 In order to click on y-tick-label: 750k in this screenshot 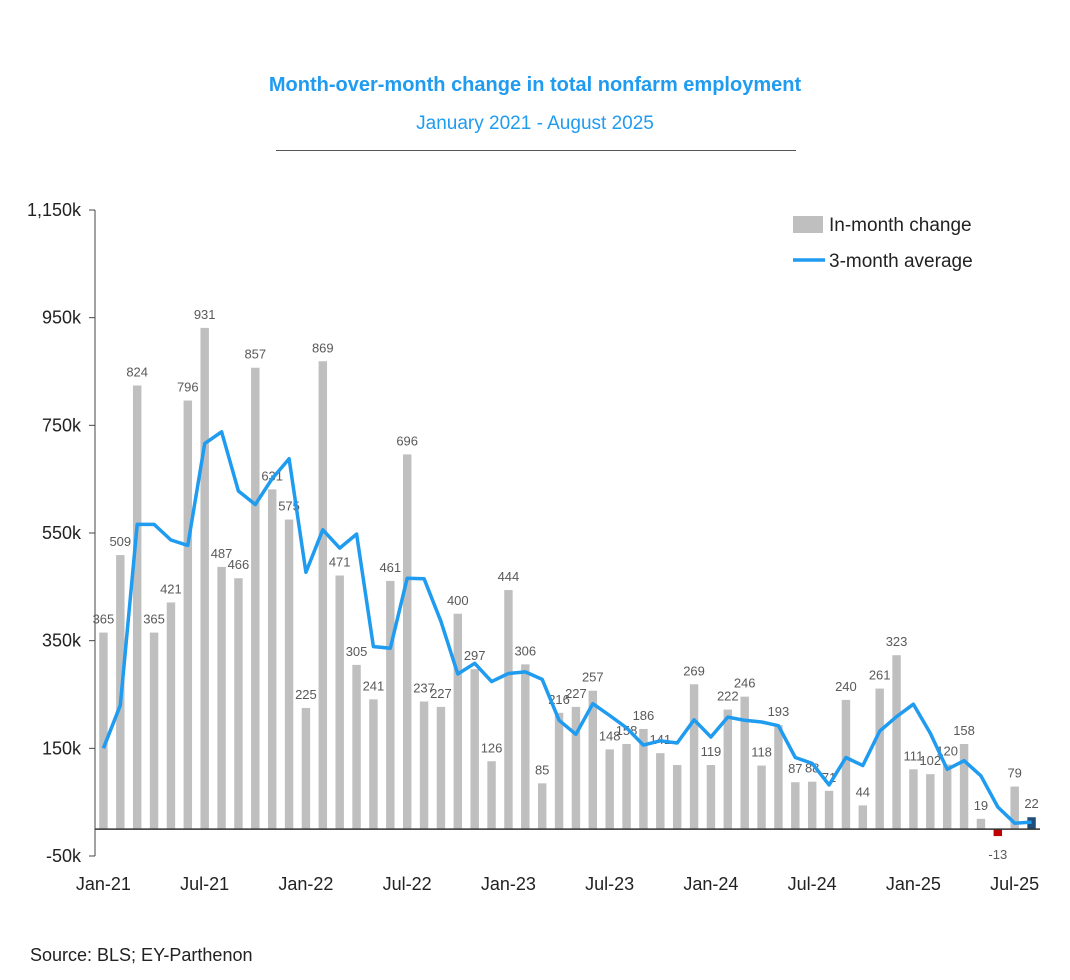, I will do `click(62, 425)`.